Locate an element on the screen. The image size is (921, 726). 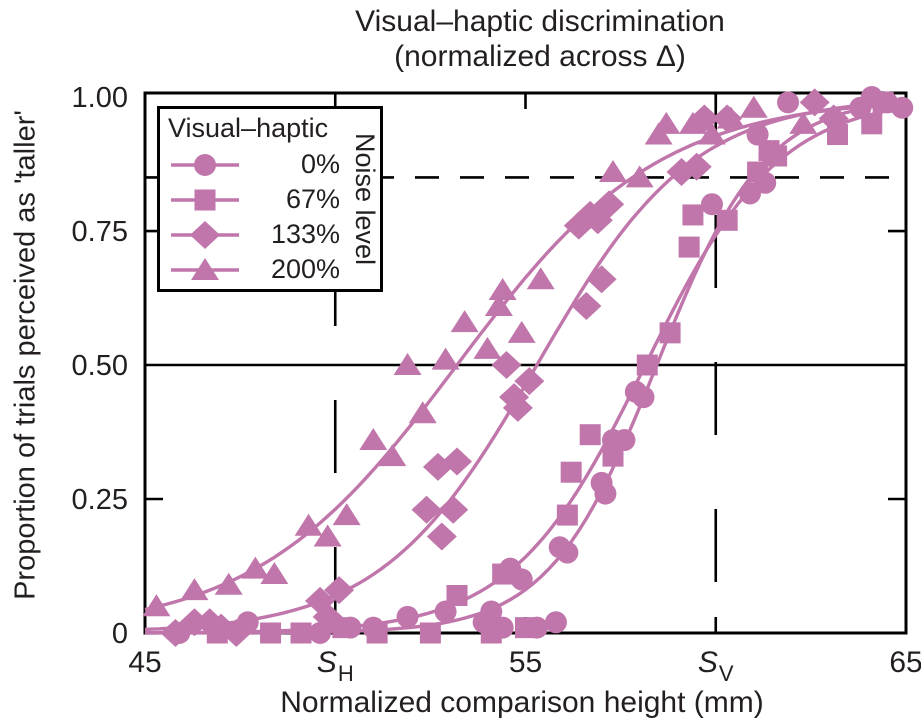
x-tick-label: SH is located at coordinates (335, 666).